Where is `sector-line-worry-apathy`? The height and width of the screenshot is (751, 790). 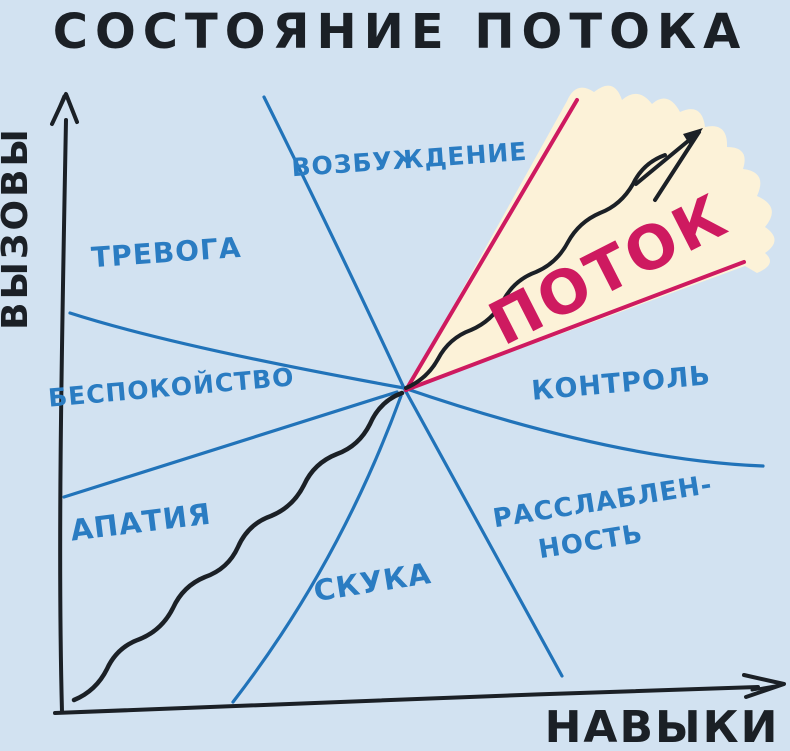 sector-line-worry-apathy is located at coordinates (230, 444).